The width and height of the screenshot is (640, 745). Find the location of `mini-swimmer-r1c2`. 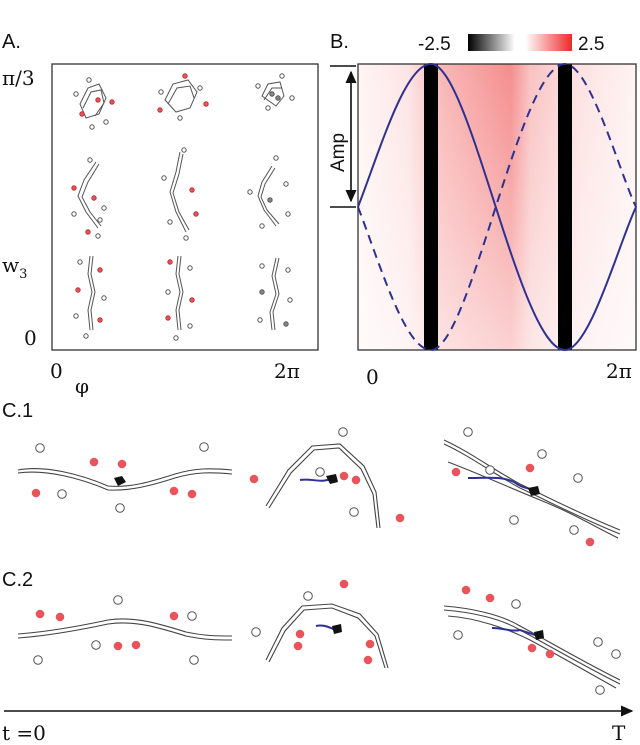

mini-swimmer-r1c2 is located at coordinates (183, 97).